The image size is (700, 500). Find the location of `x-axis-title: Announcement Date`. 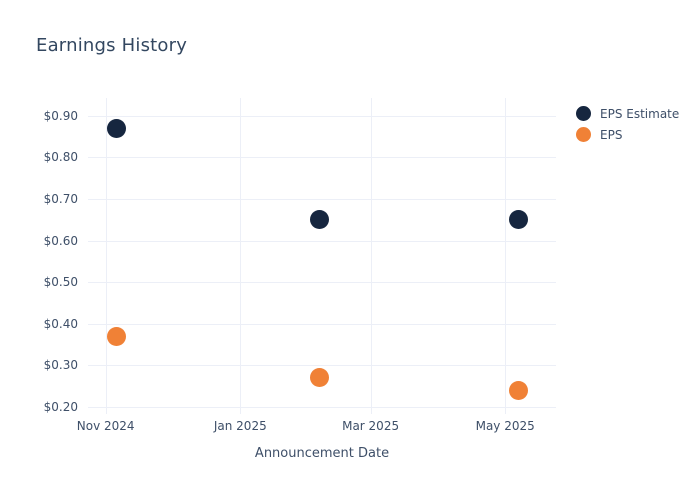

x-axis-title: Announcement Date is located at coordinates (322, 453).